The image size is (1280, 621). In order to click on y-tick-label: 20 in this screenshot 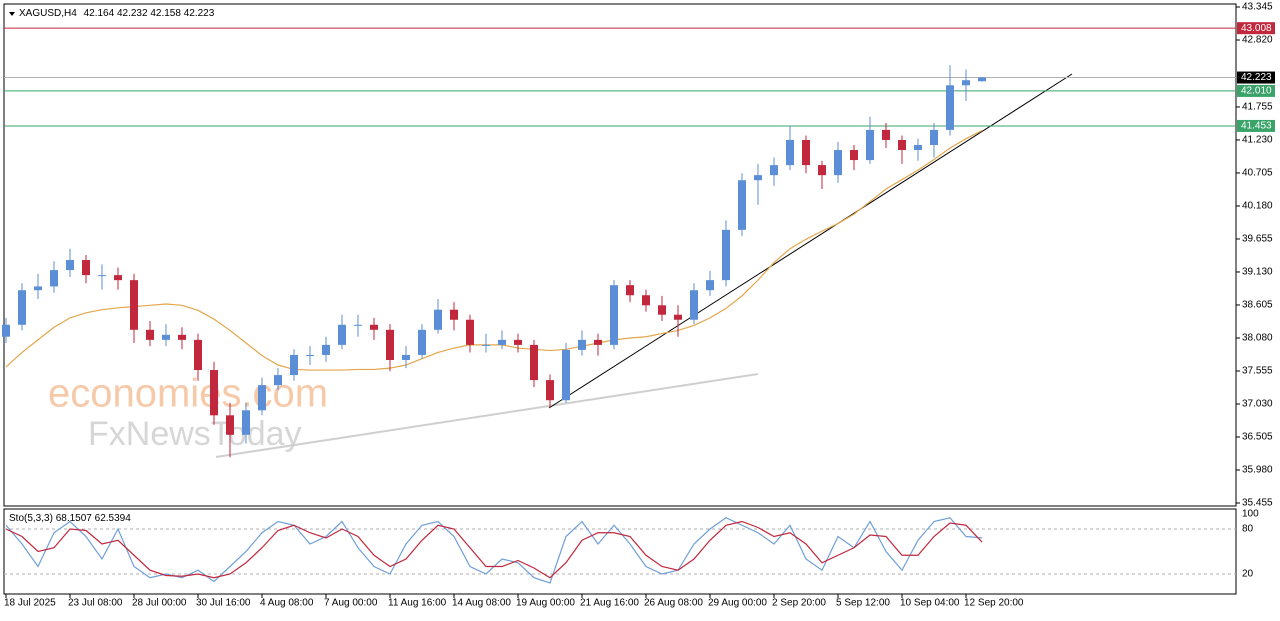, I will do `click(1248, 574)`.